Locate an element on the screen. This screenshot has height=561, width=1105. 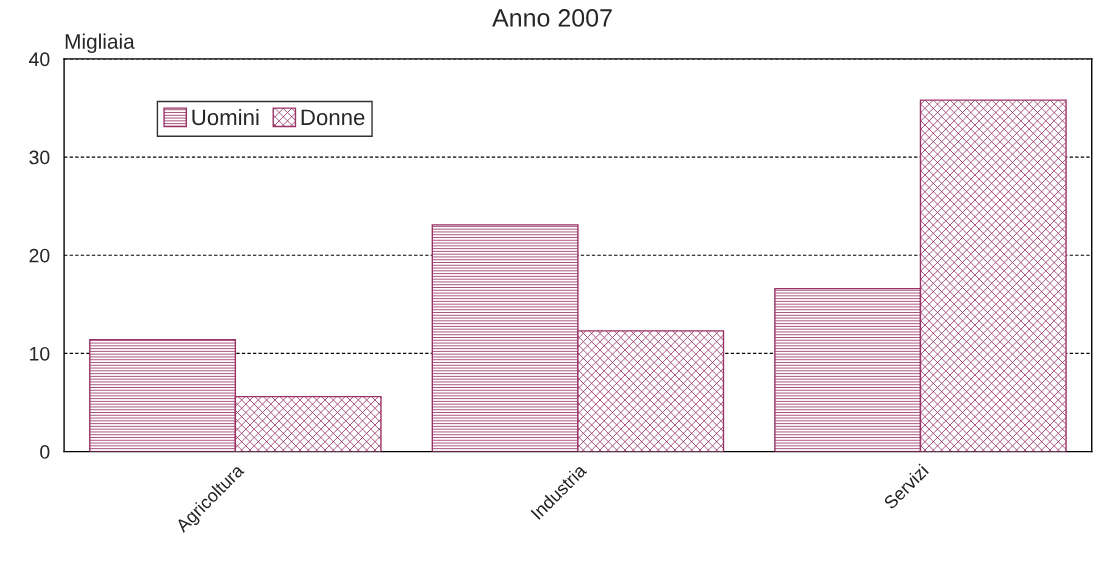
legend-label: Donne is located at coordinates (333, 117).